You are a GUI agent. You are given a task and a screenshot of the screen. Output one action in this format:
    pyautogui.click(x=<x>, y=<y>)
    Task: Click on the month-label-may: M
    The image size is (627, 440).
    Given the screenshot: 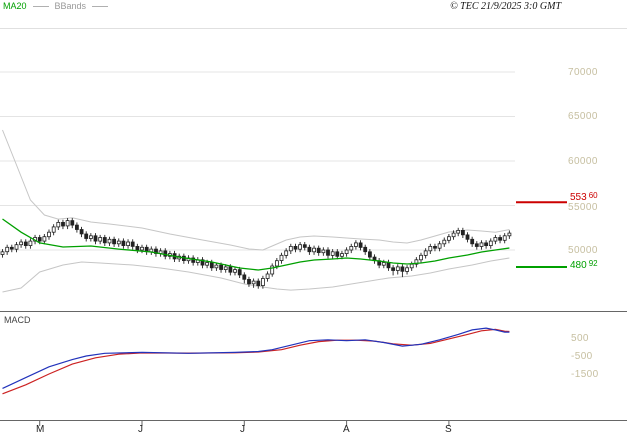 What is the action you would take?
    pyautogui.click(x=40, y=429)
    